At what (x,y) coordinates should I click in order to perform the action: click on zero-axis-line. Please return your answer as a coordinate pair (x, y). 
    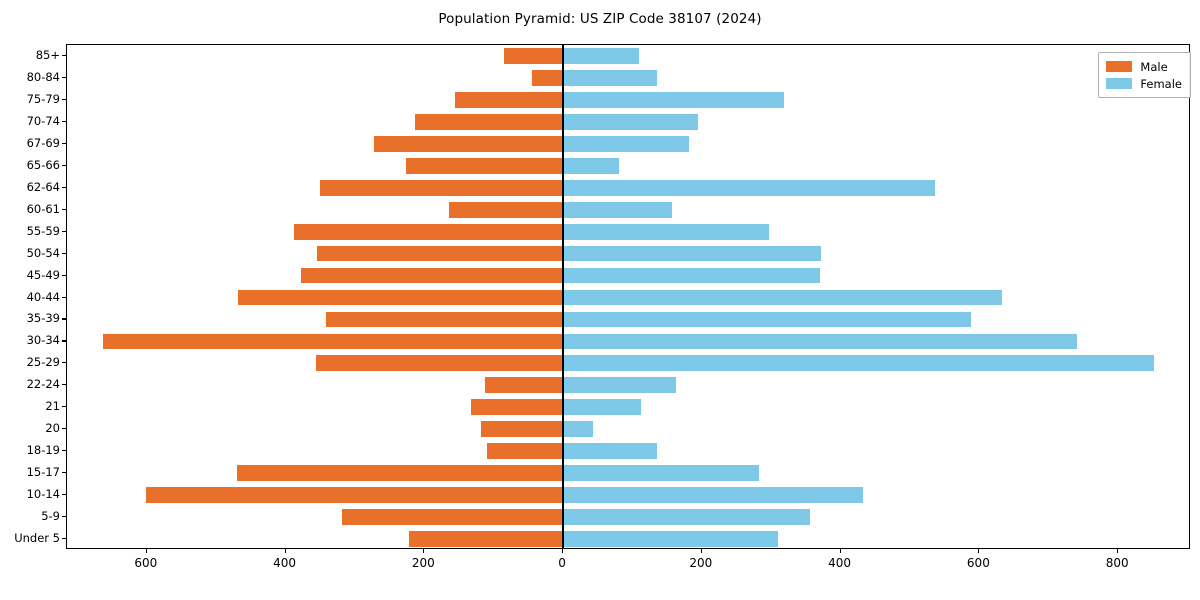
    Looking at the image, I should click on (563, 296).